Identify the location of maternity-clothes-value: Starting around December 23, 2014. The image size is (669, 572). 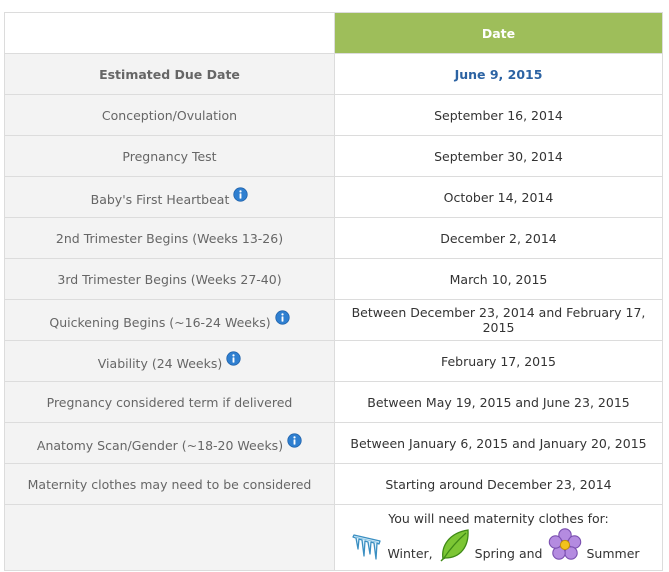
(498, 484).